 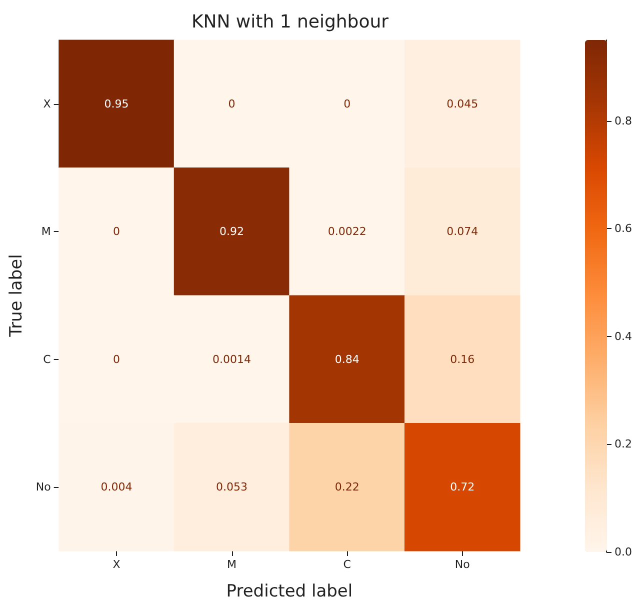 I want to click on chart-title: KNN with 1 neighbour, so click(x=290, y=22).